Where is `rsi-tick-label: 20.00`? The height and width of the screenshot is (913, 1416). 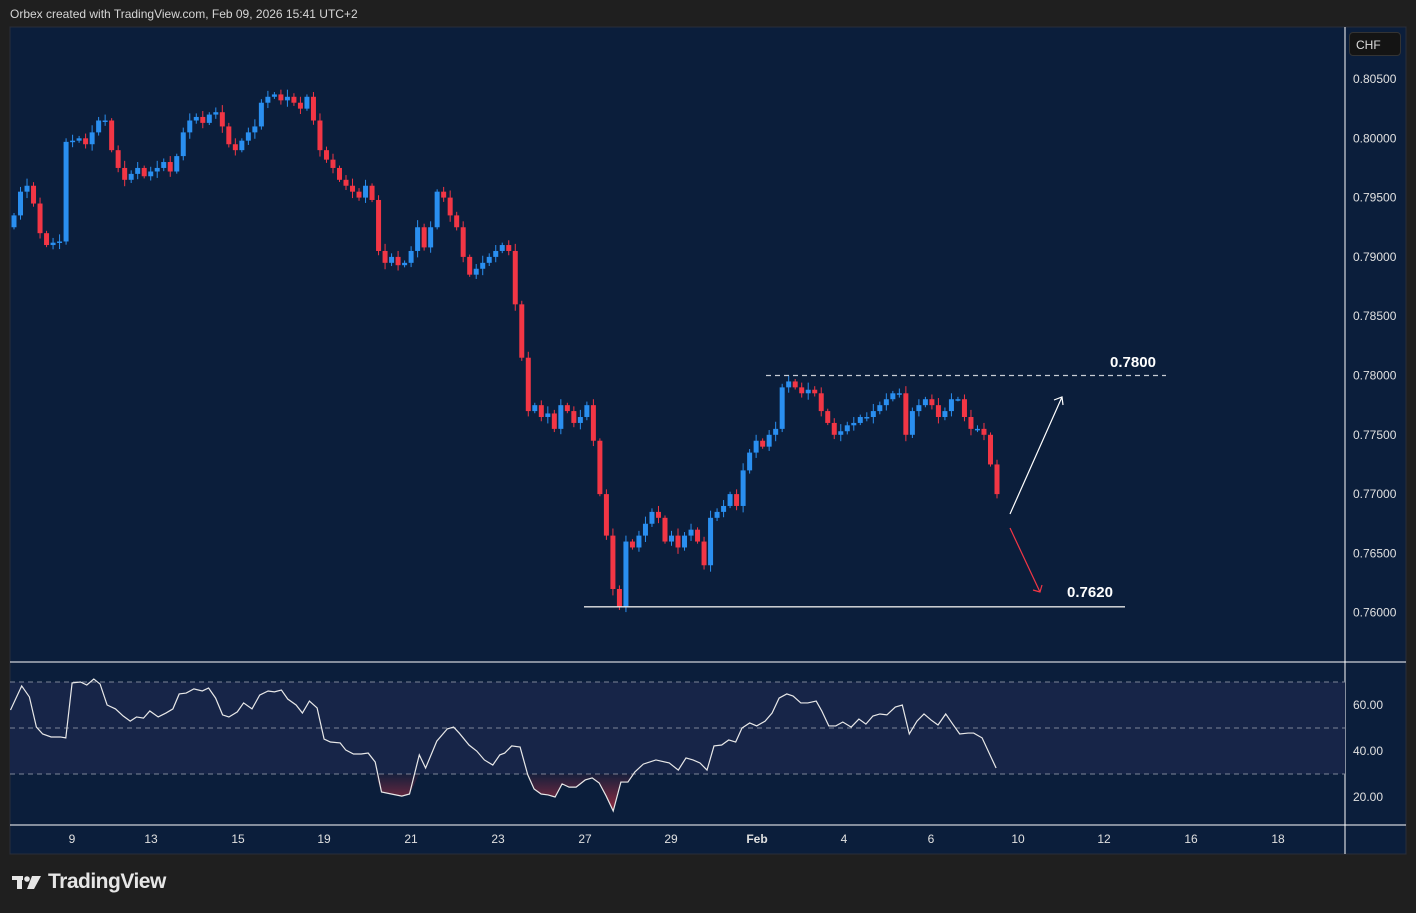 rsi-tick-label: 20.00 is located at coordinates (1368, 797).